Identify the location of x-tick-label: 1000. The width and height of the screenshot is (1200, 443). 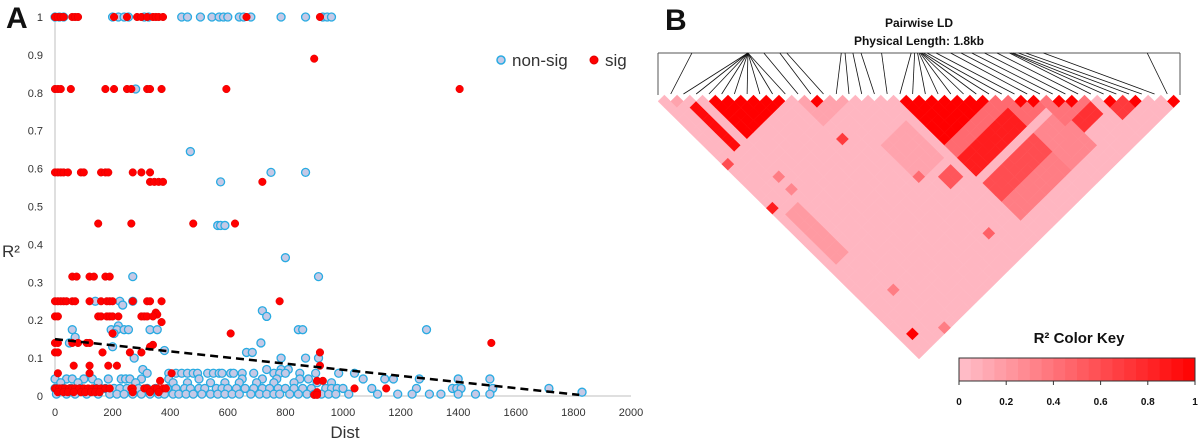
(343, 413).